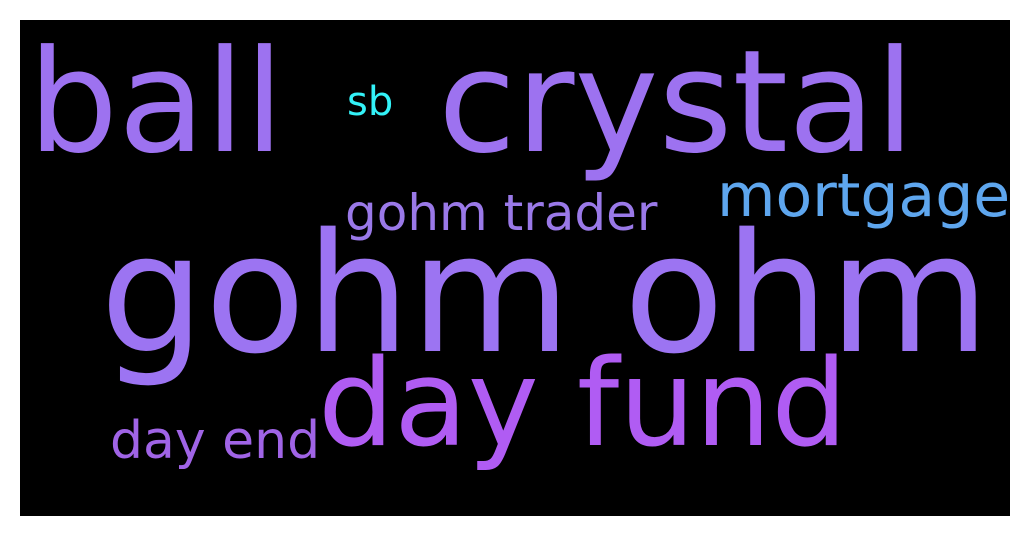 The image size is (1031, 536). I want to click on word-sb: sb, so click(370, 102).